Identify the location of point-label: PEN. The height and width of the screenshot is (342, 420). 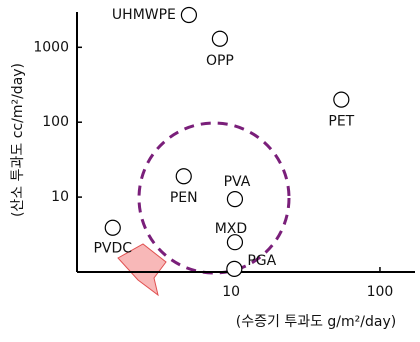
(184, 198).